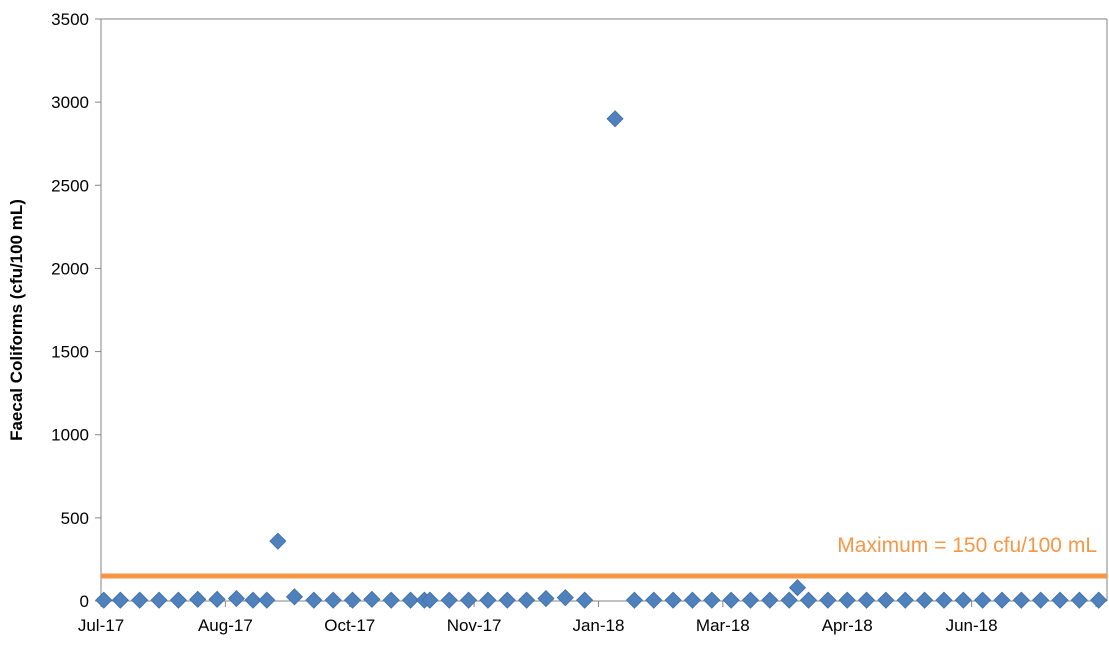 The height and width of the screenshot is (646, 1109). Describe the element at coordinates (967, 545) in the screenshot. I see `reference-line-label: Maximum = 150 cfu/100 mL` at that location.